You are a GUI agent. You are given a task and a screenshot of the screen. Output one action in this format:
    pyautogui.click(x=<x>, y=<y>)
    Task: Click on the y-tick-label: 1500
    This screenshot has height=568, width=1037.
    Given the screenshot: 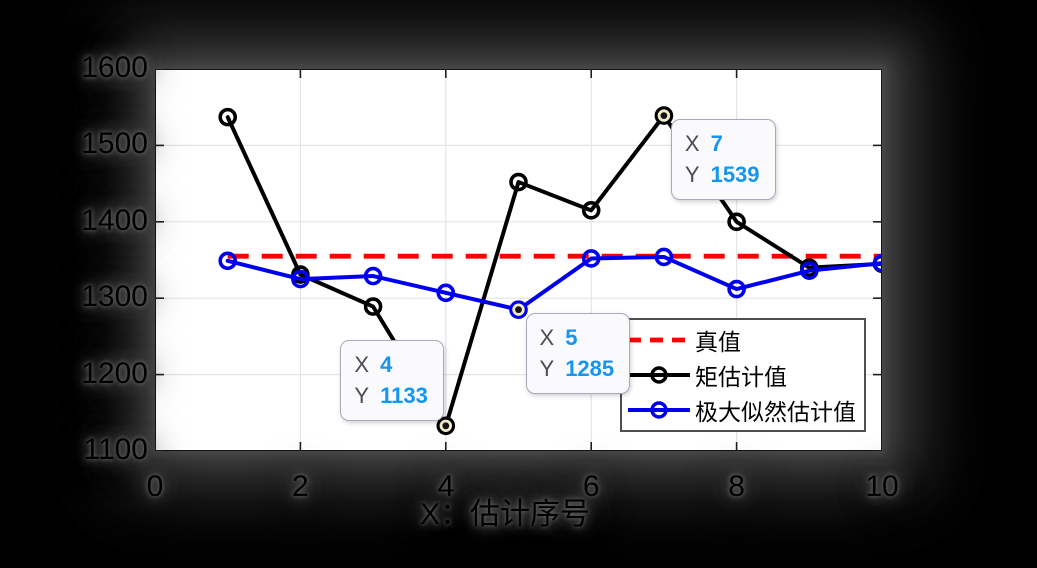 What is the action you would take?
    pyautogui.click(x=114, y=144)
    